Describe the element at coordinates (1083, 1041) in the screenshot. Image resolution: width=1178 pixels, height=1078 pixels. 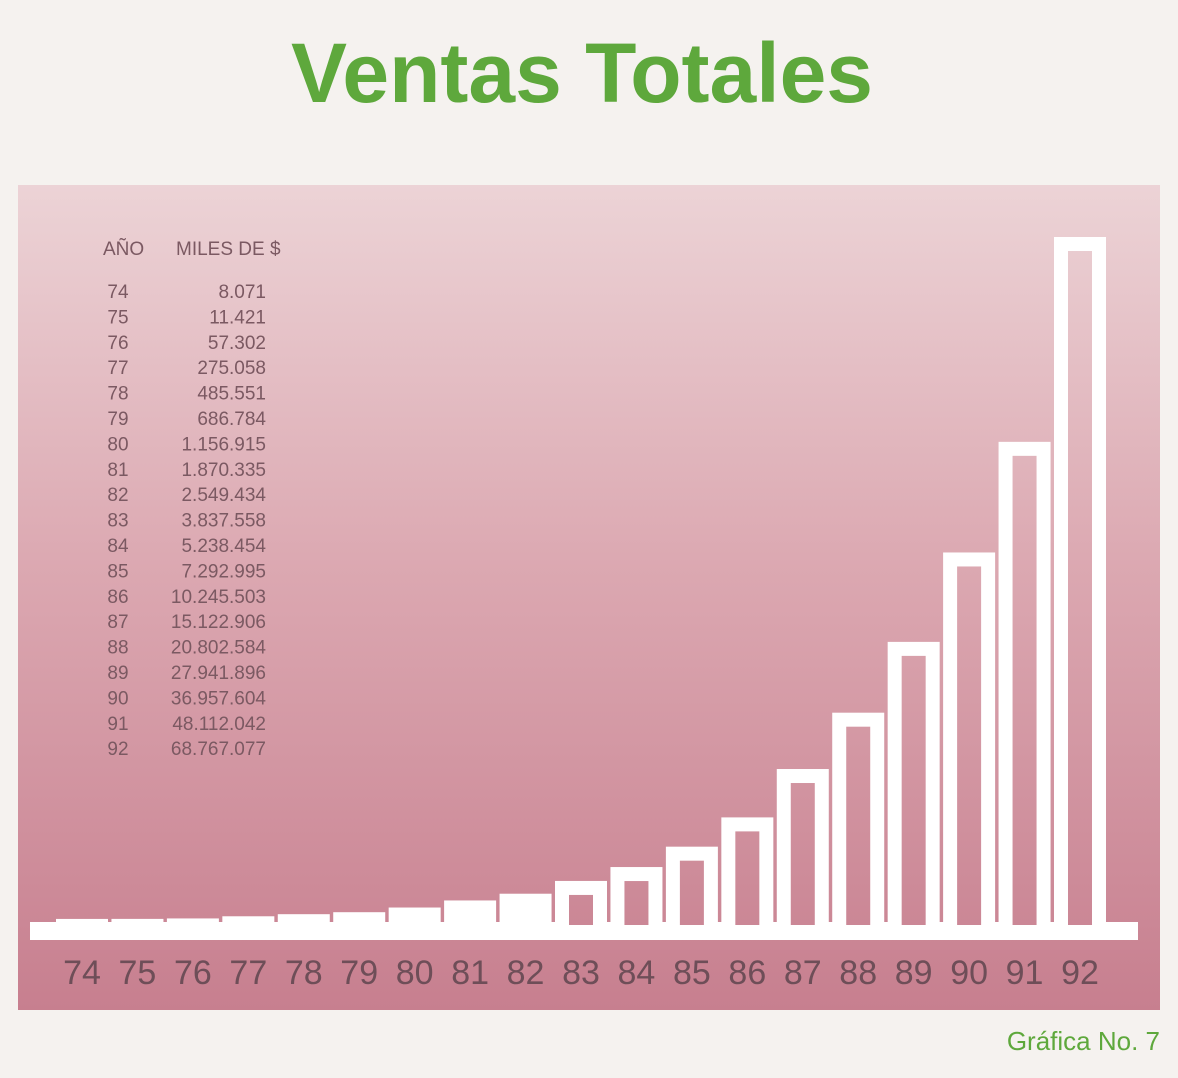
I see `footer: Gráfica No. 7` at that location.